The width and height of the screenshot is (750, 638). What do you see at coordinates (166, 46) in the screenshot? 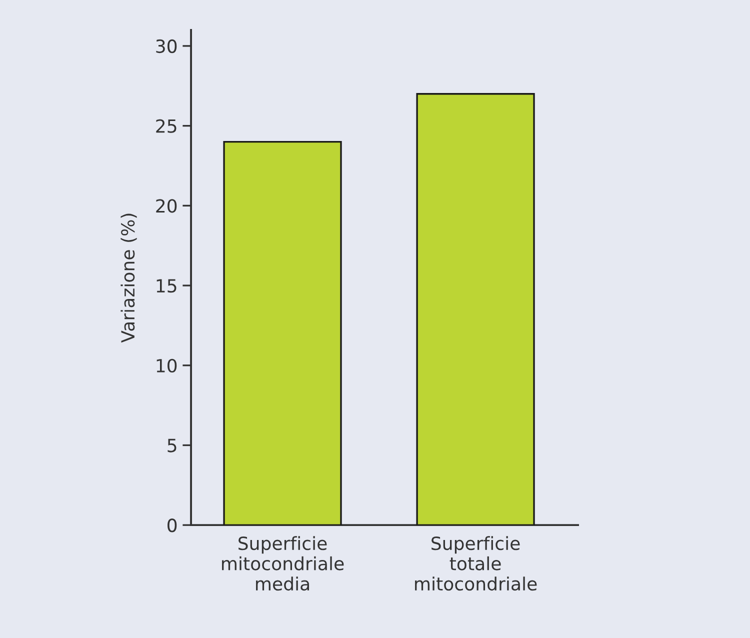
I see `y-tick-label: 30` at bounding box center [166, 46].